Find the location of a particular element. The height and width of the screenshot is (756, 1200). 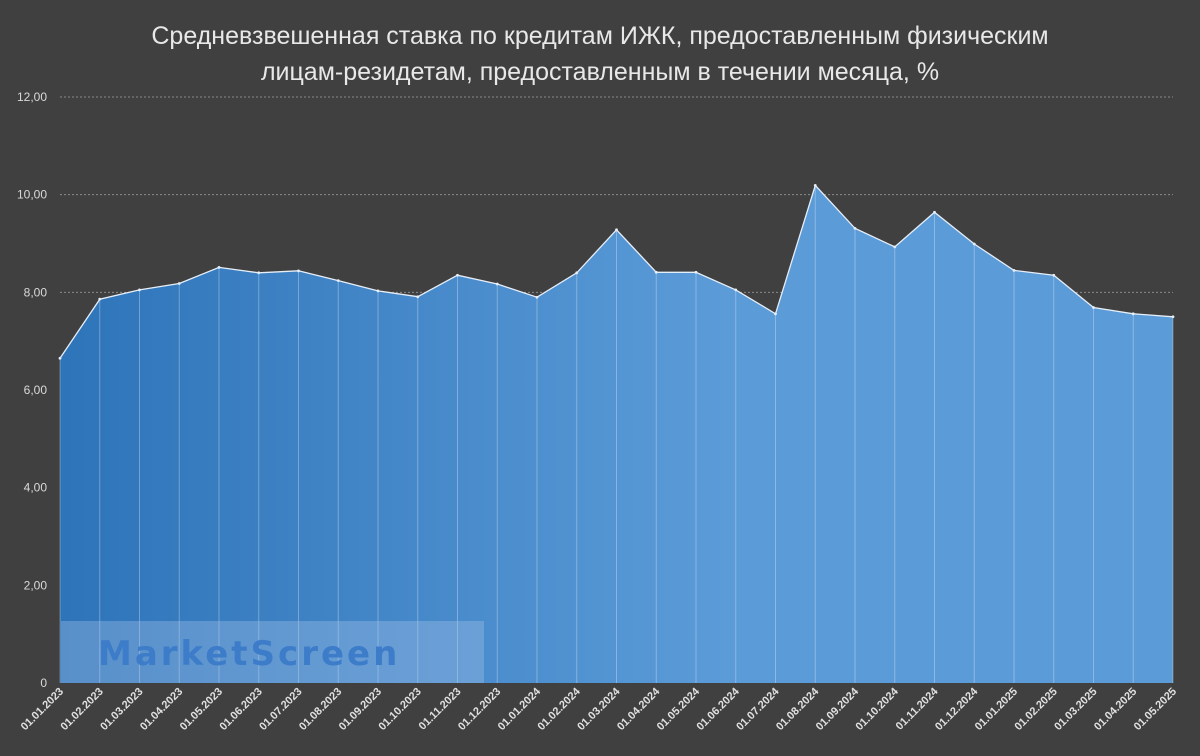

watermark: MarketScreen is located at coordinates (272, 652).